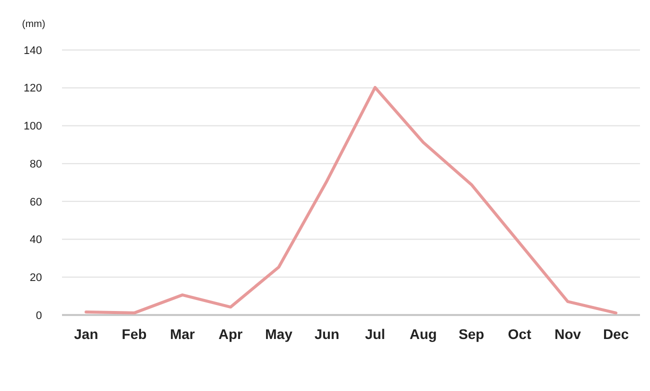 Image resolution: width=650 pixels, height=391 pixels. What do you see at coordinates (36, 278) in the screenshot?
I see `y-tick-label: 20` at bounding box center [36, 278].